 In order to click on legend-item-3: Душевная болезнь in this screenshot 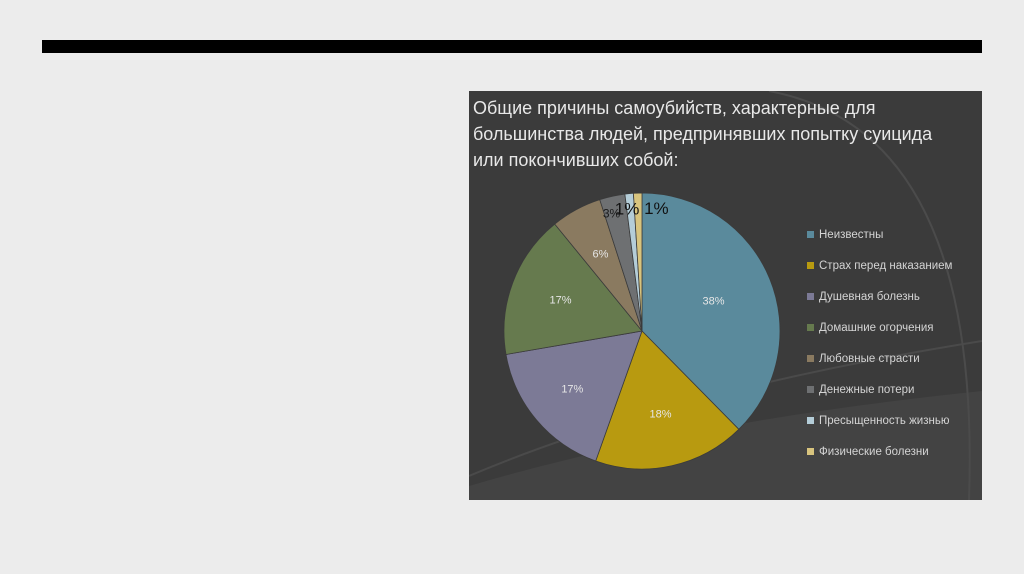, I will do `click(894, 296)`.